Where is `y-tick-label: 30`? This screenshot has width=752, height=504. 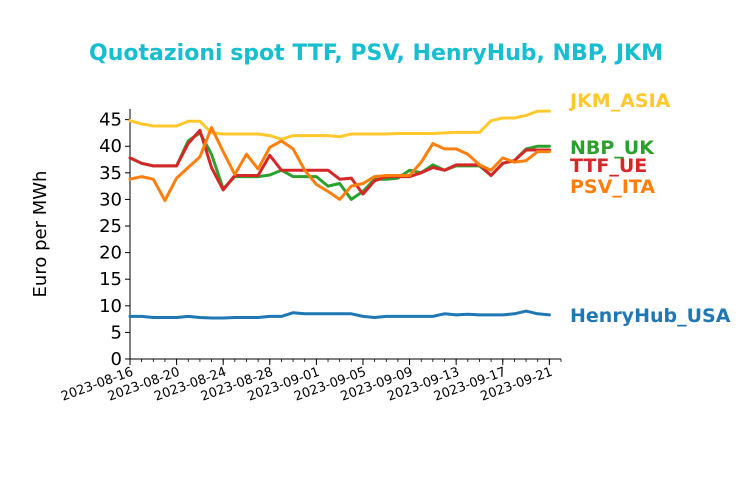 y-tick-label: 30 is located at coordinates (110, 199).